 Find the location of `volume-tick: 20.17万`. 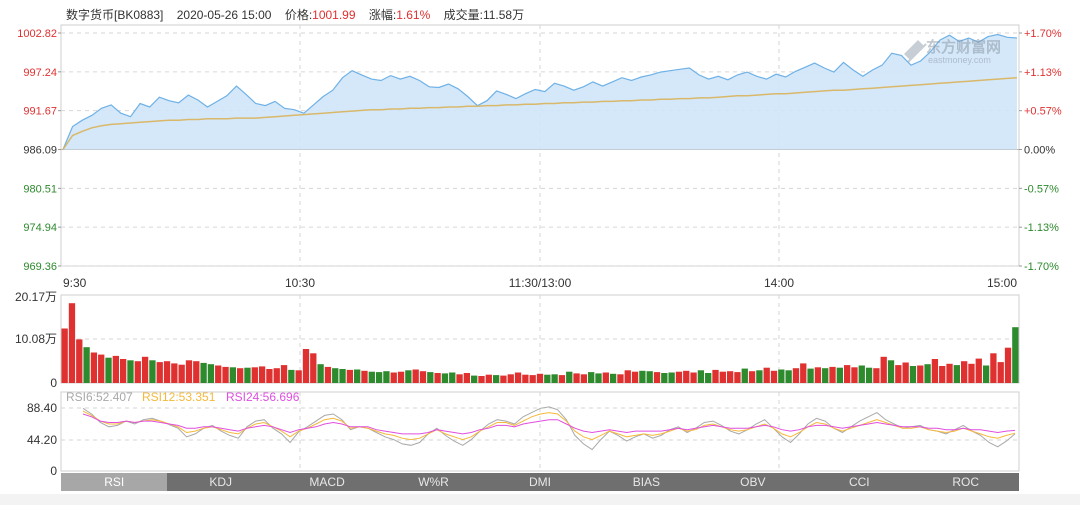

volume-tick: 20.17万 is located at coordinates (36, 297).